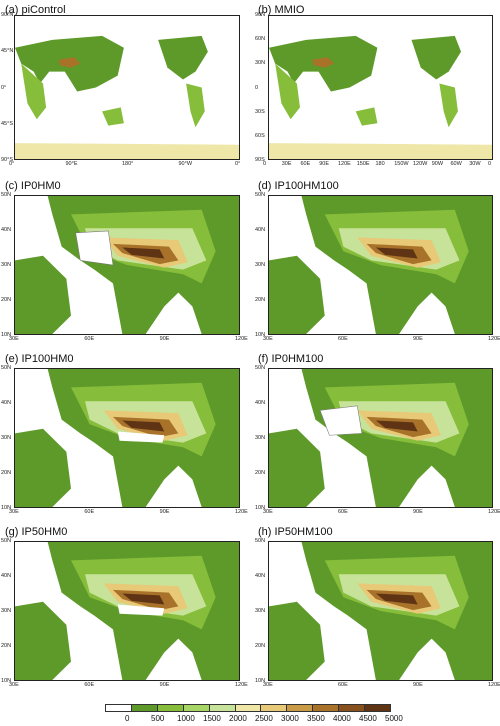  I want to click on lat-tick-label: 0, so click(257, 87).